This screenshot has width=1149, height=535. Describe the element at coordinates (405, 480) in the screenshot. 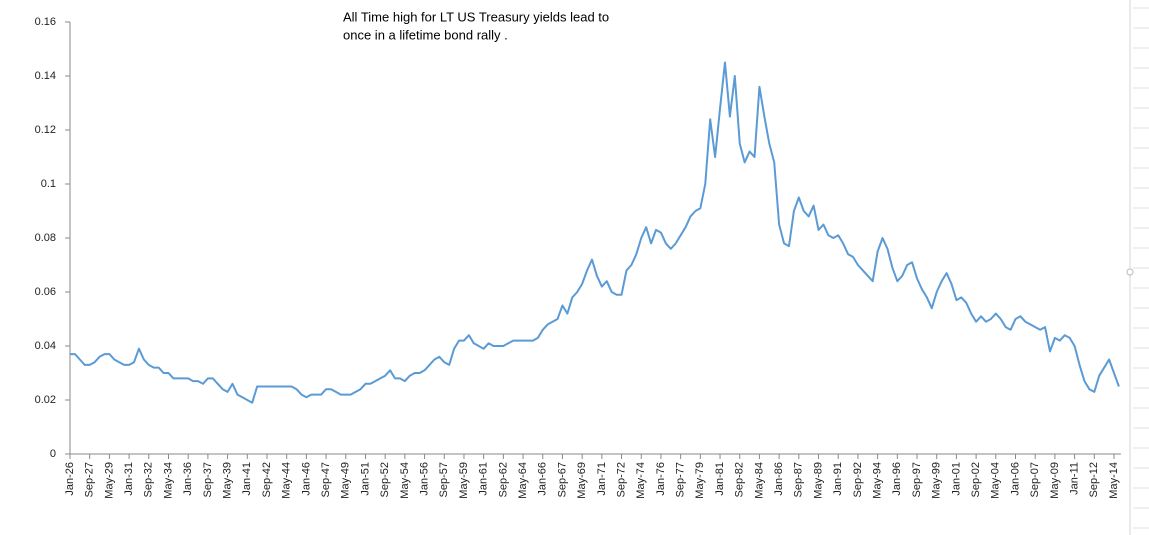

I see `x-tick-label: May-54` at that location.